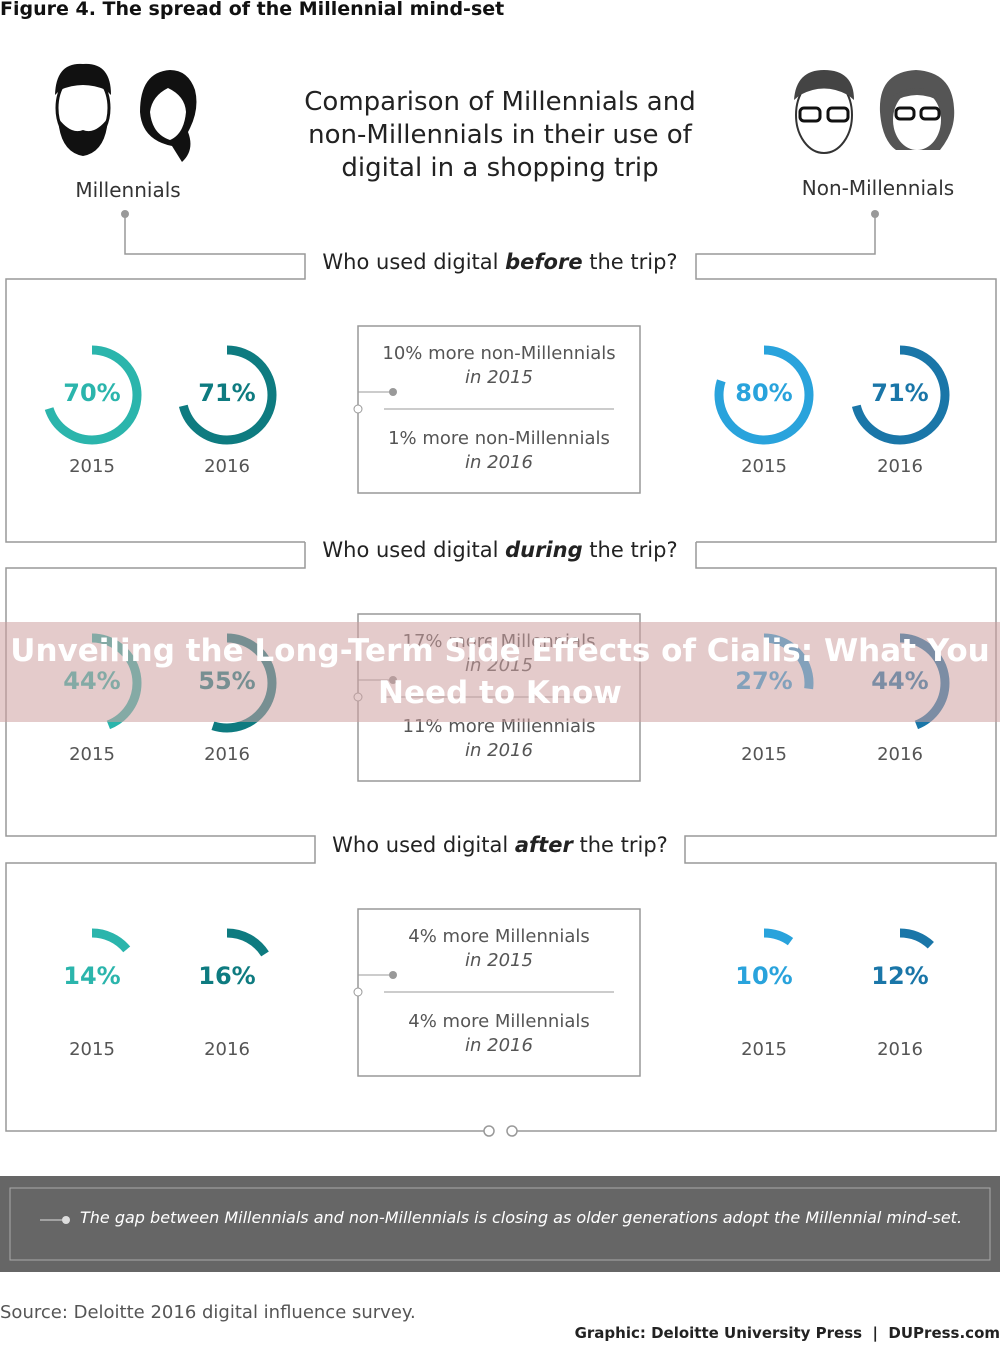  What do you see at coordinates (543, 845) in the screenshot?
I see `question-emphasis: after` at bounding box center [543, 845].